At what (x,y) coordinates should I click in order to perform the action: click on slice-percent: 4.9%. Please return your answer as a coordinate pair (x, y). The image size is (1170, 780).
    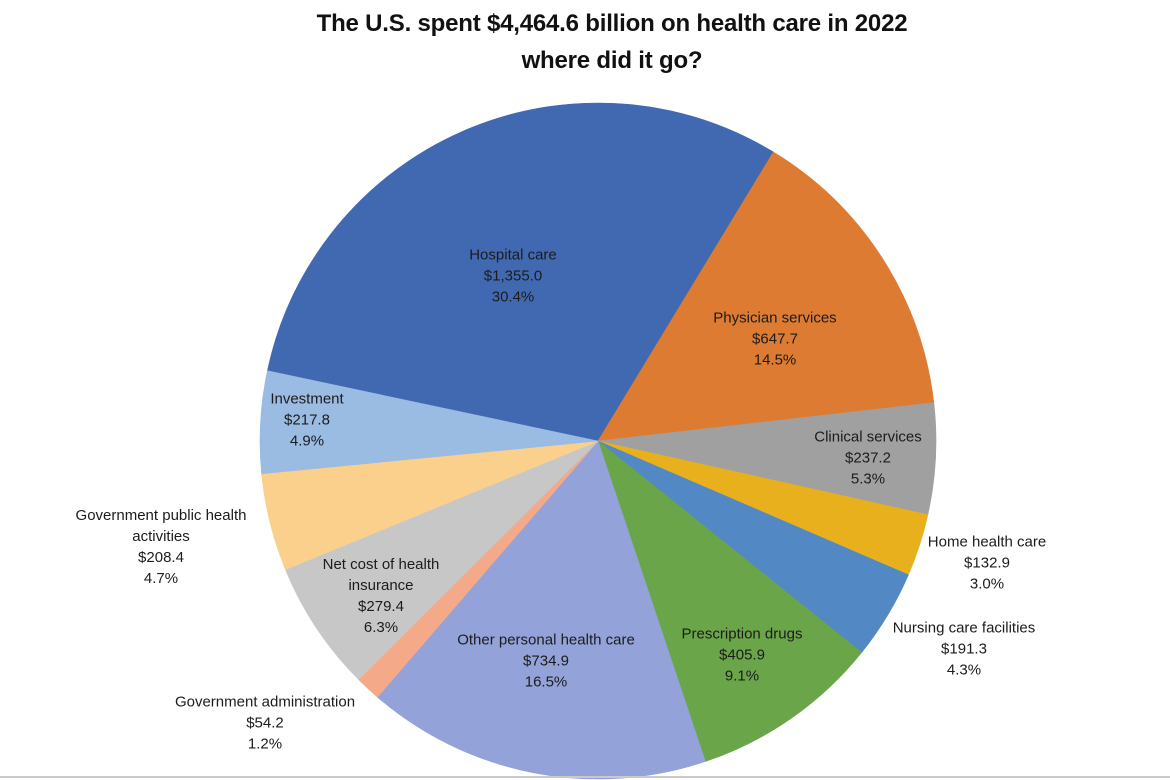
    Looking at the image, I should click on (307, 441).